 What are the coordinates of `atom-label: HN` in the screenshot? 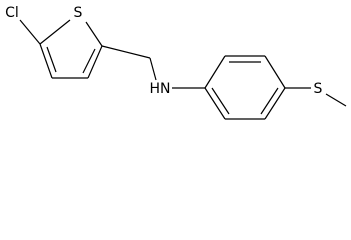 It's located at (160, 89).